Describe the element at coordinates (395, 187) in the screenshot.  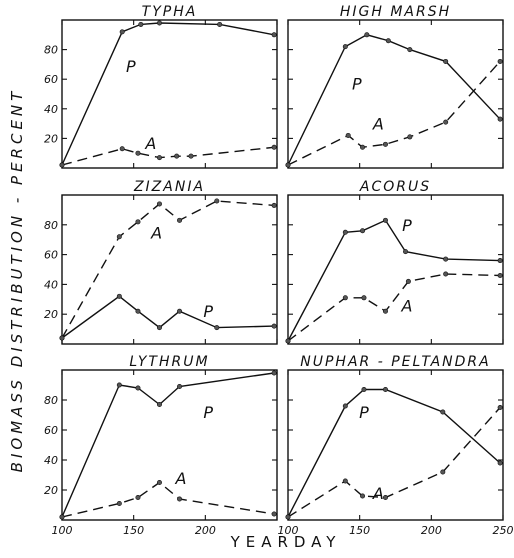
I see `panel-title: ACORUS` at that location.